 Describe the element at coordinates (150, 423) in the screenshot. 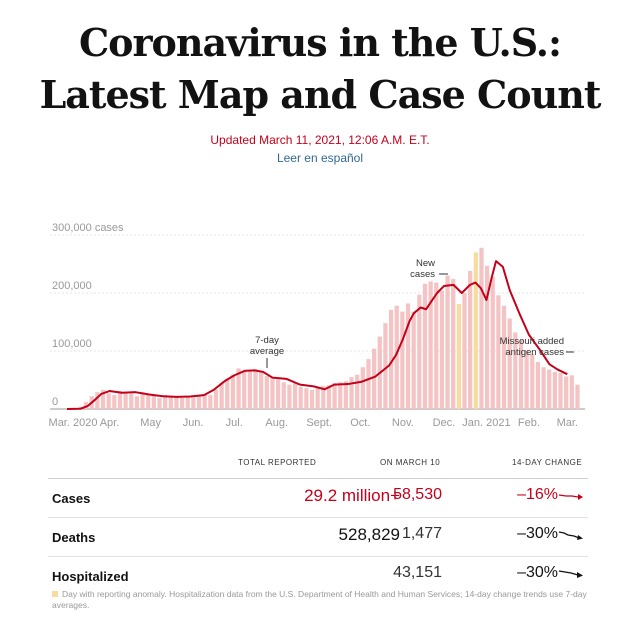

I see `x-tick-label: May` at that location.